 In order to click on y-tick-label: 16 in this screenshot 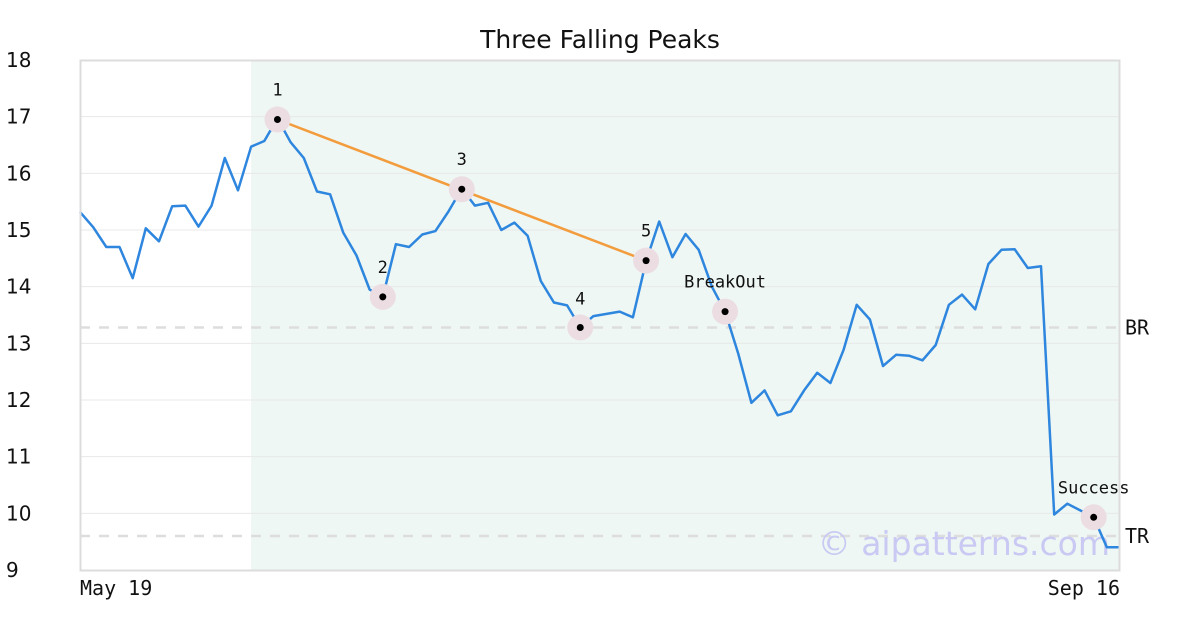, I will do `click(18, 173)`.